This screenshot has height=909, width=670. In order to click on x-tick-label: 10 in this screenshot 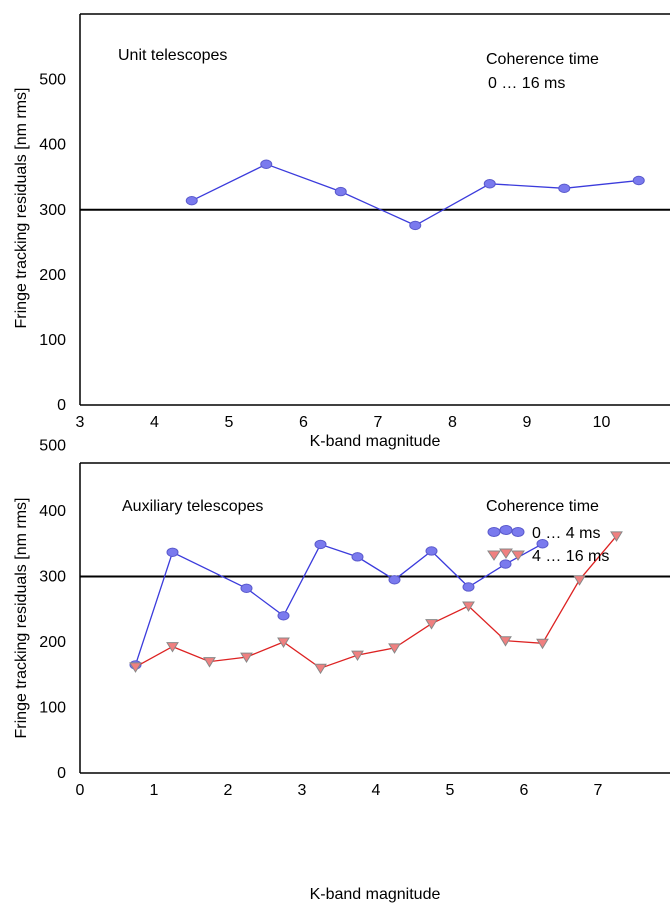, I will do `click(602, 422)`.